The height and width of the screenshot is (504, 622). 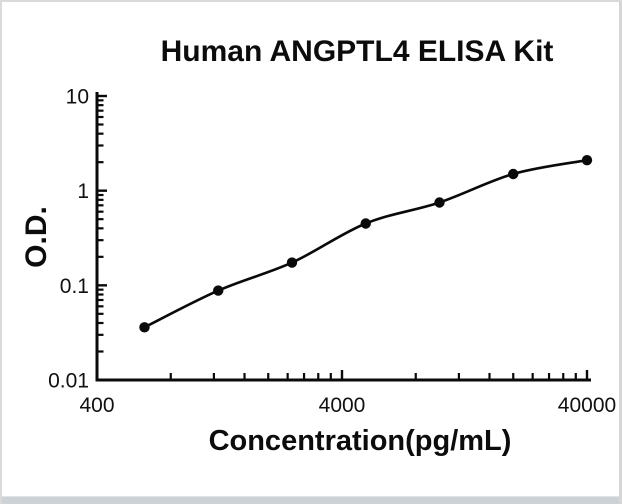 I want to click on y-tick-label: 10, so click(x=77, y=97).